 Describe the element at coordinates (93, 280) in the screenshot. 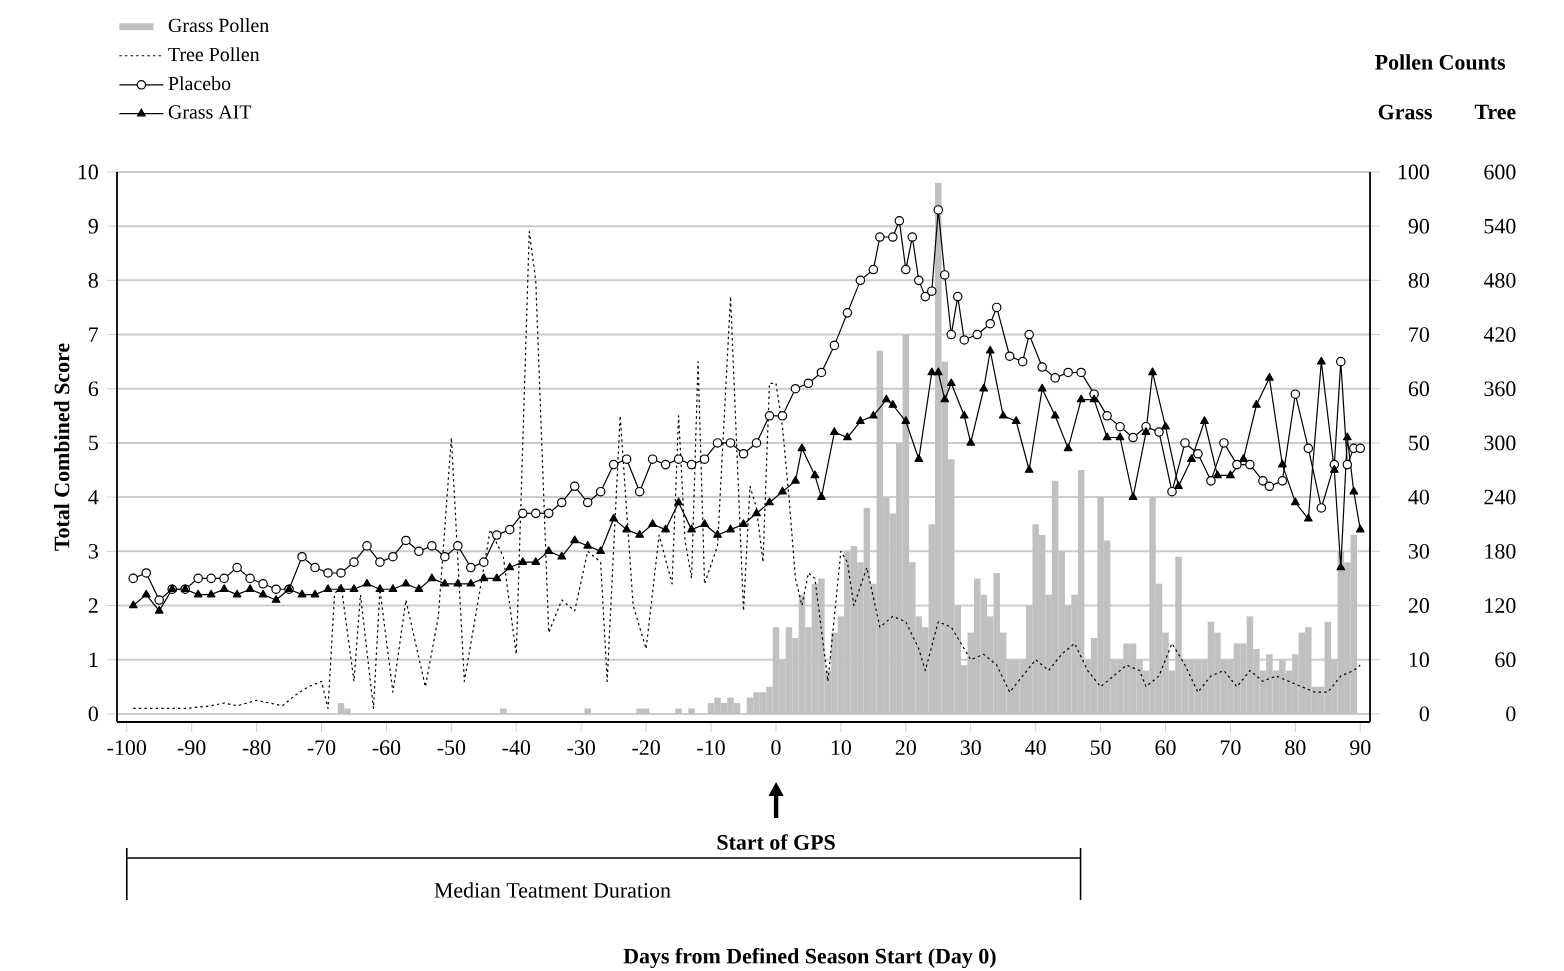

I see `y-tick-label: 8` at that location.